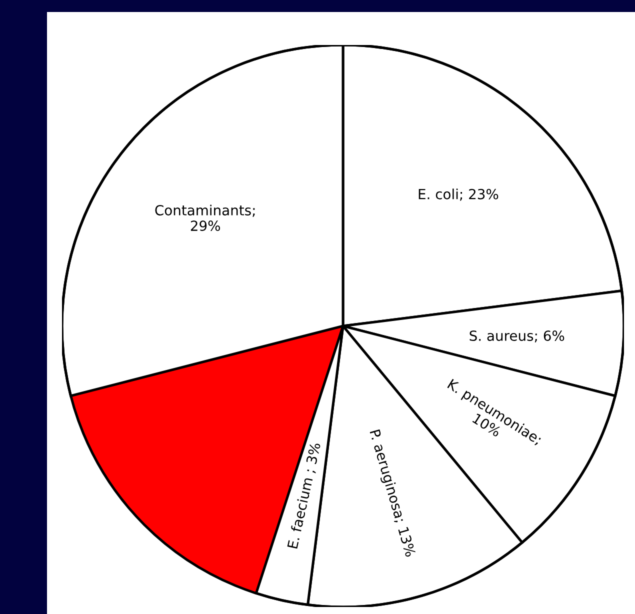 This screenshot has width=635, height=614. What do you see at coordinates (304, 496) in the screenshot?
I see `slice-label: E. faecium ; 3%` at bounding box center [304, 496].